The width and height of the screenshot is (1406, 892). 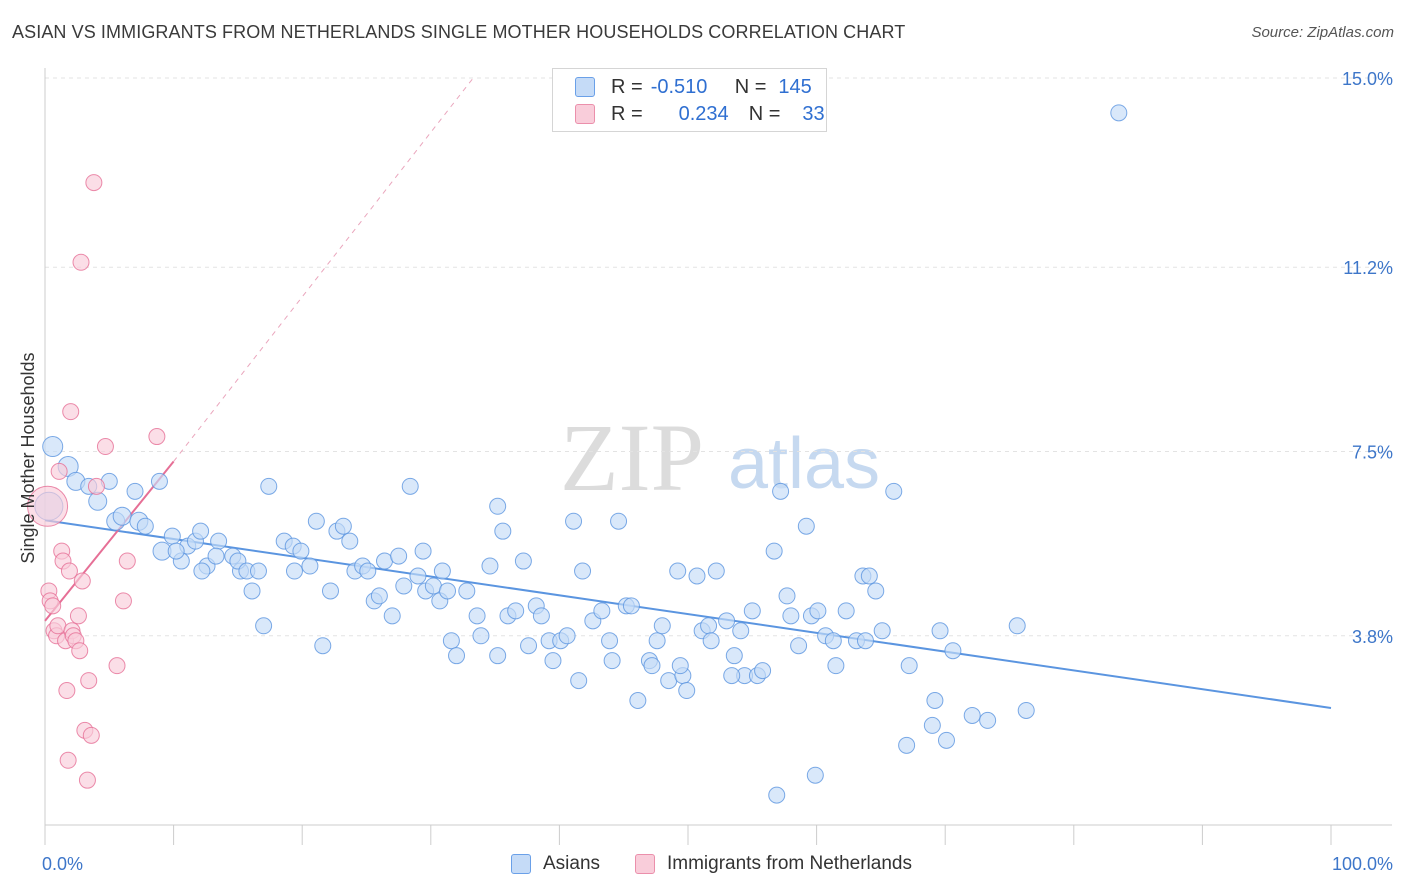 What do you see at coordinates (62, 864) in the screenshot?
I see `x-tick-label: 0.0%` at bounding box center [62, 864].